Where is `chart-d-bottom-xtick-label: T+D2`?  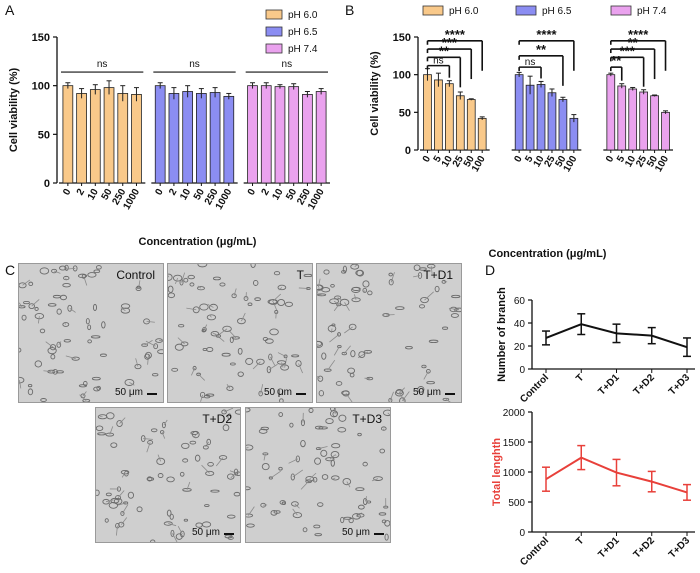
chart-d-bottom-xtick-label: T+D2 is located at coordinates (645, 548).